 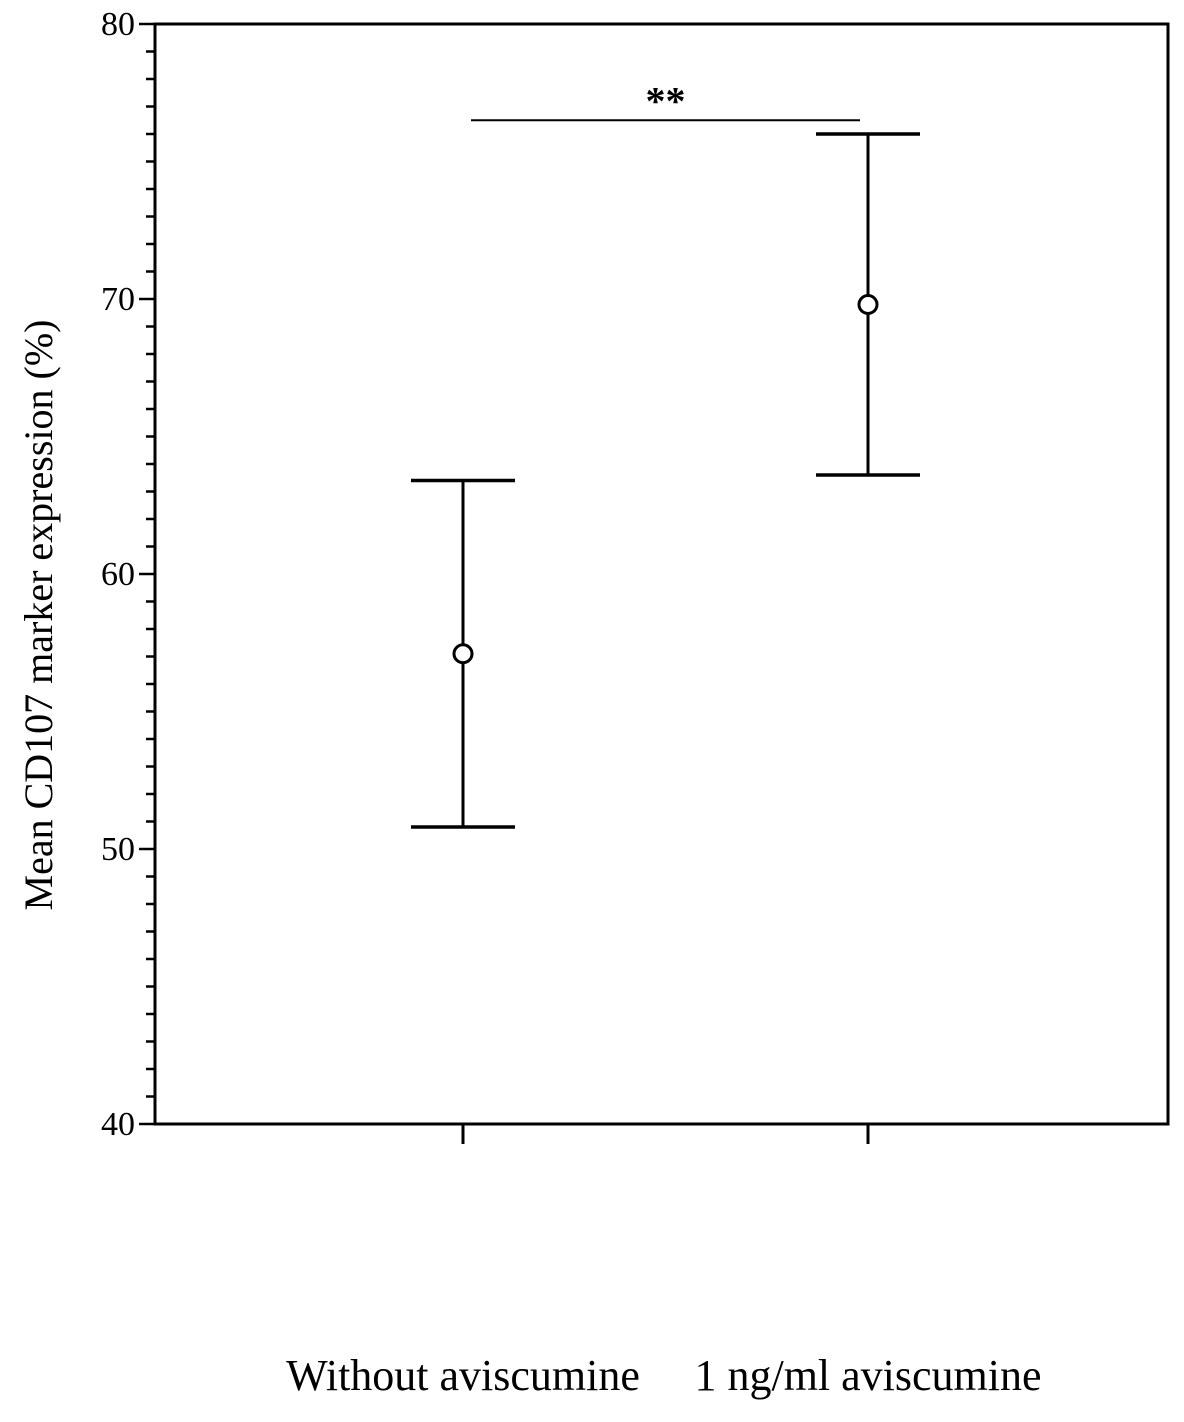 I want to click on x-category-label: Without aviscumine, so click(x=463, y=1375).